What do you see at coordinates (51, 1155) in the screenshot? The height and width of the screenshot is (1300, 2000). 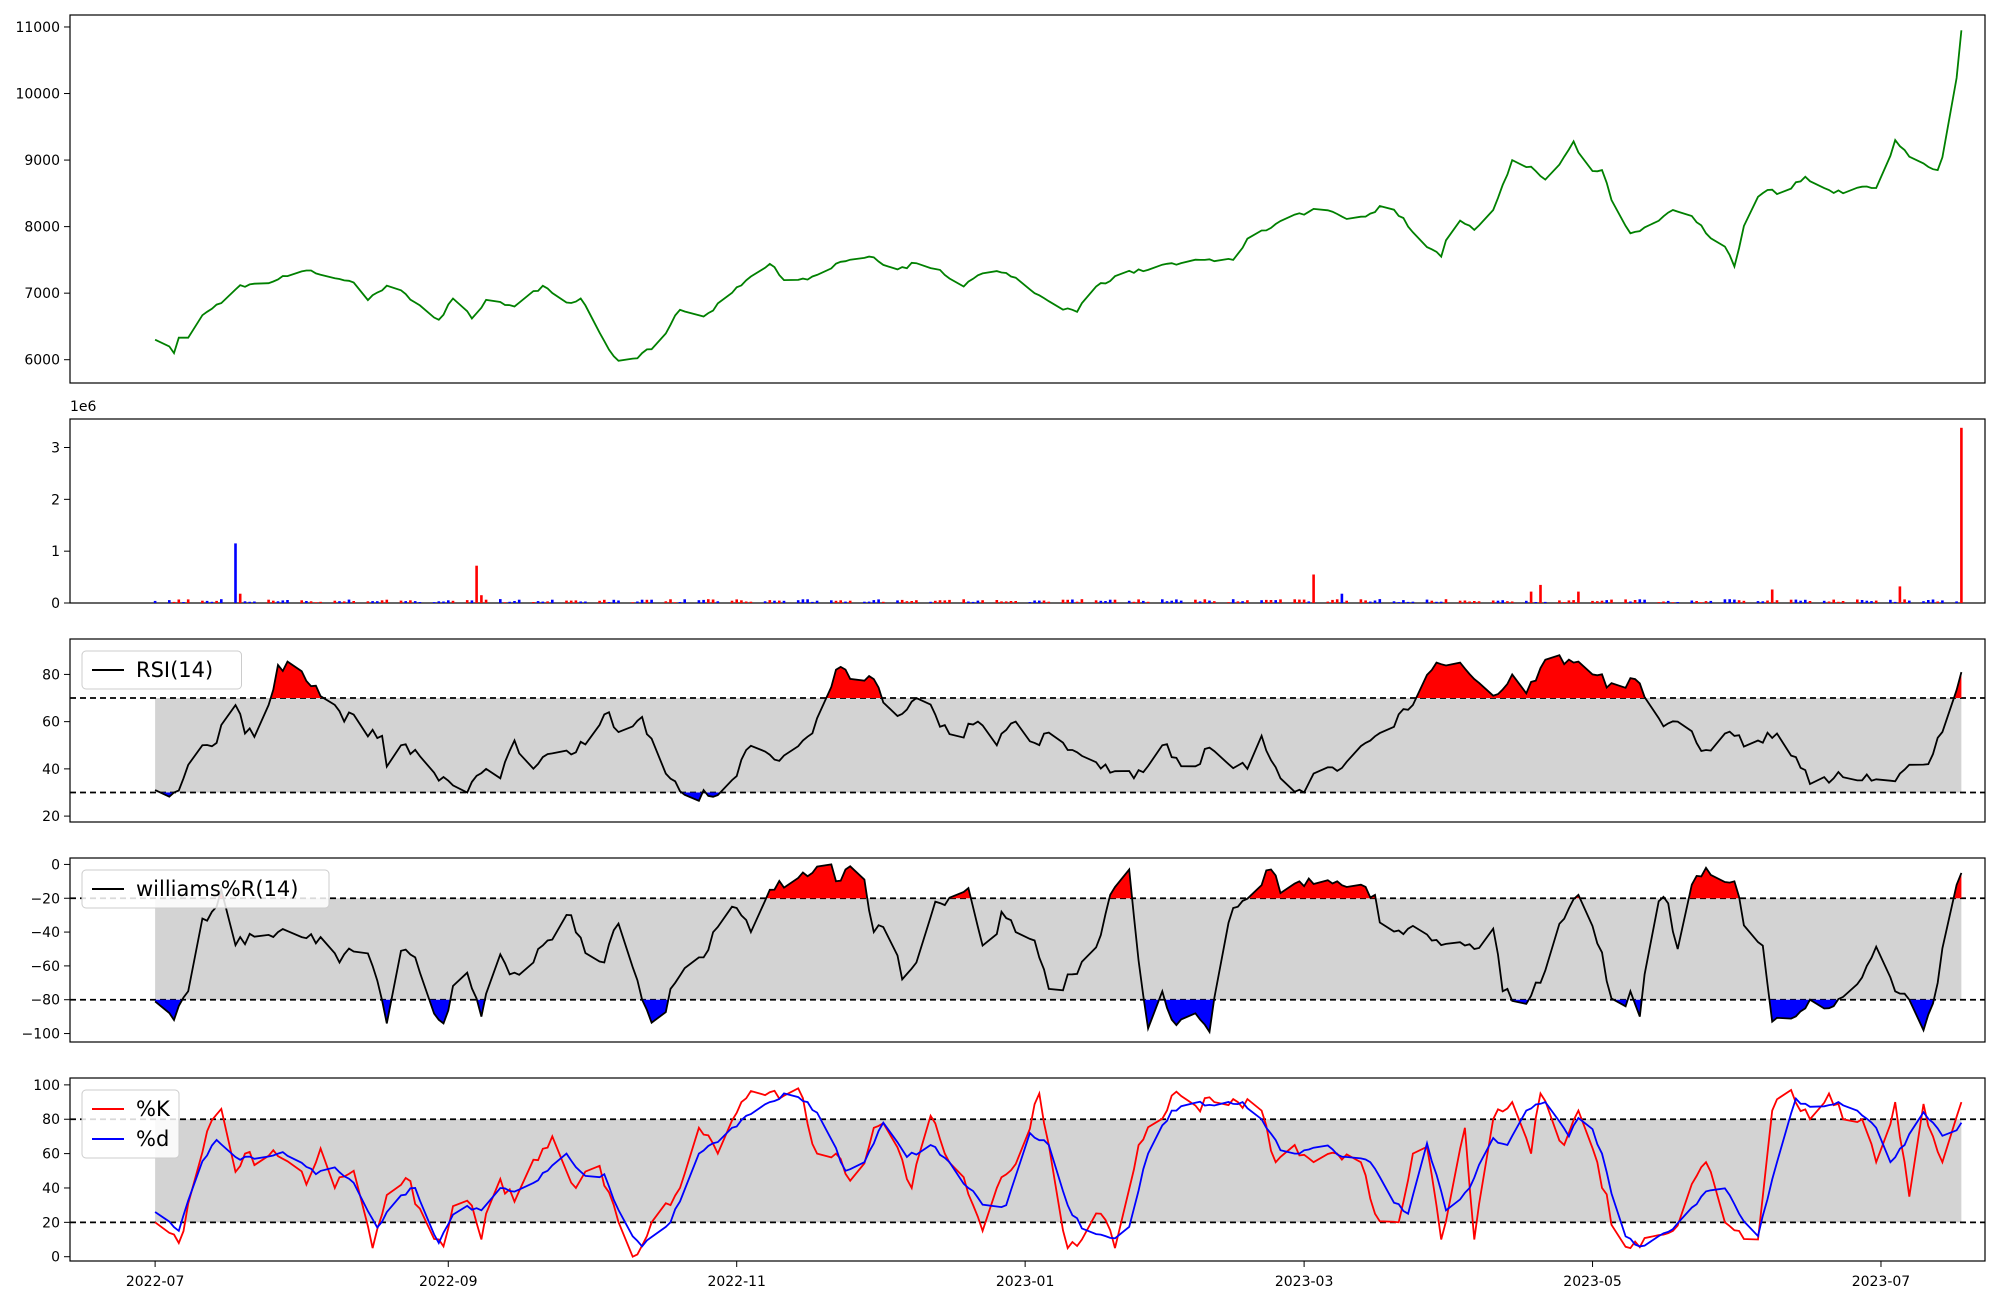 I see `stochastic-ytick-label: 60` at bounding box center [51, 1155].